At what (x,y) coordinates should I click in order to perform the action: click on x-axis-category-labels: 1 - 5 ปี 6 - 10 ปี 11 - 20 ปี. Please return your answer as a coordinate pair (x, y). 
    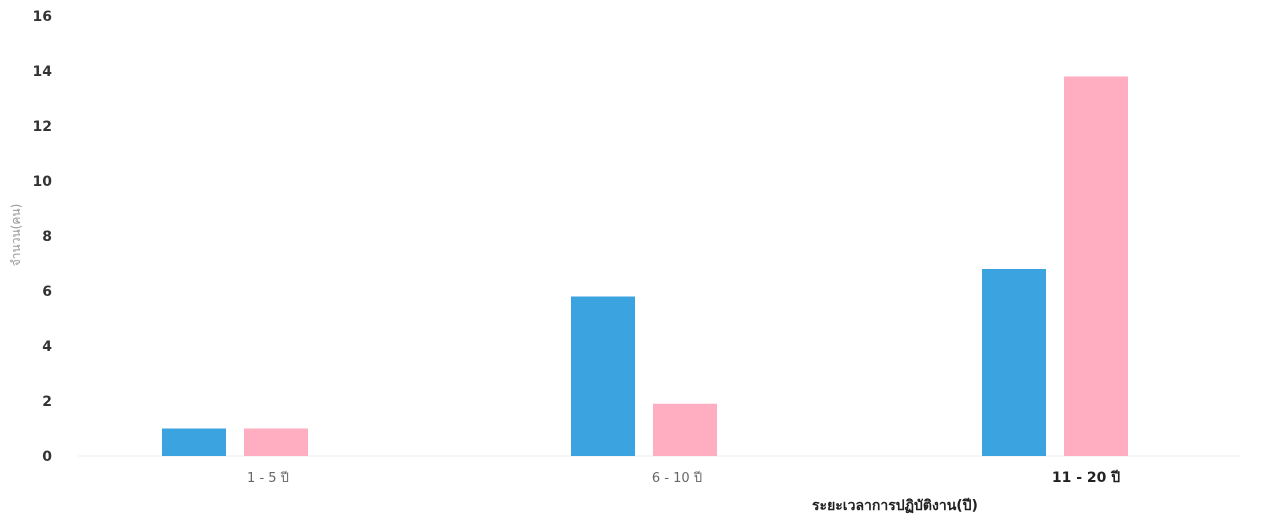
    Looking at the image, I should click on (683, 478).